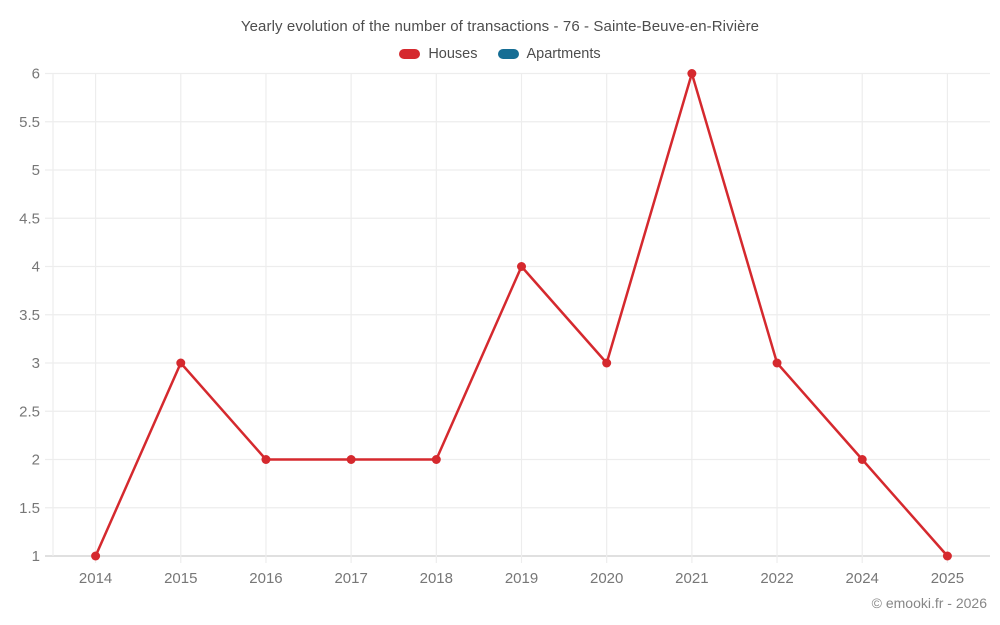 This screenshot has width=1000, height=625. What do you see at coordinates (36, 170) in the screenshot?
I see `y-tick-label: 5` at bounding box center [36, 170].